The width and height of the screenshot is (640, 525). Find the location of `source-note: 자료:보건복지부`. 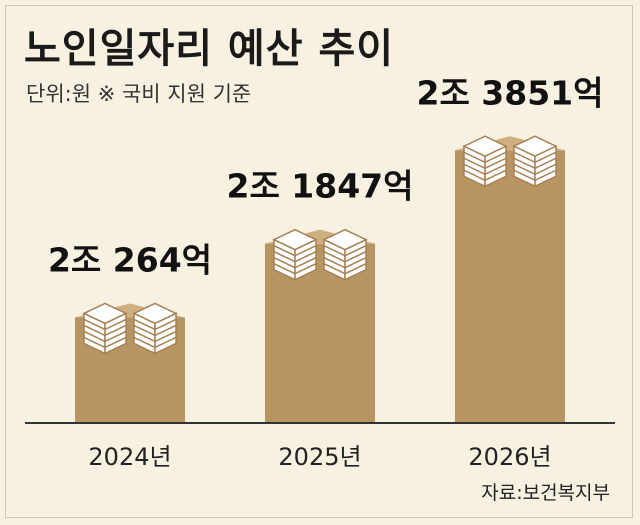

source-note: 자료:보건복지부 is located at coordinates (545, 493).